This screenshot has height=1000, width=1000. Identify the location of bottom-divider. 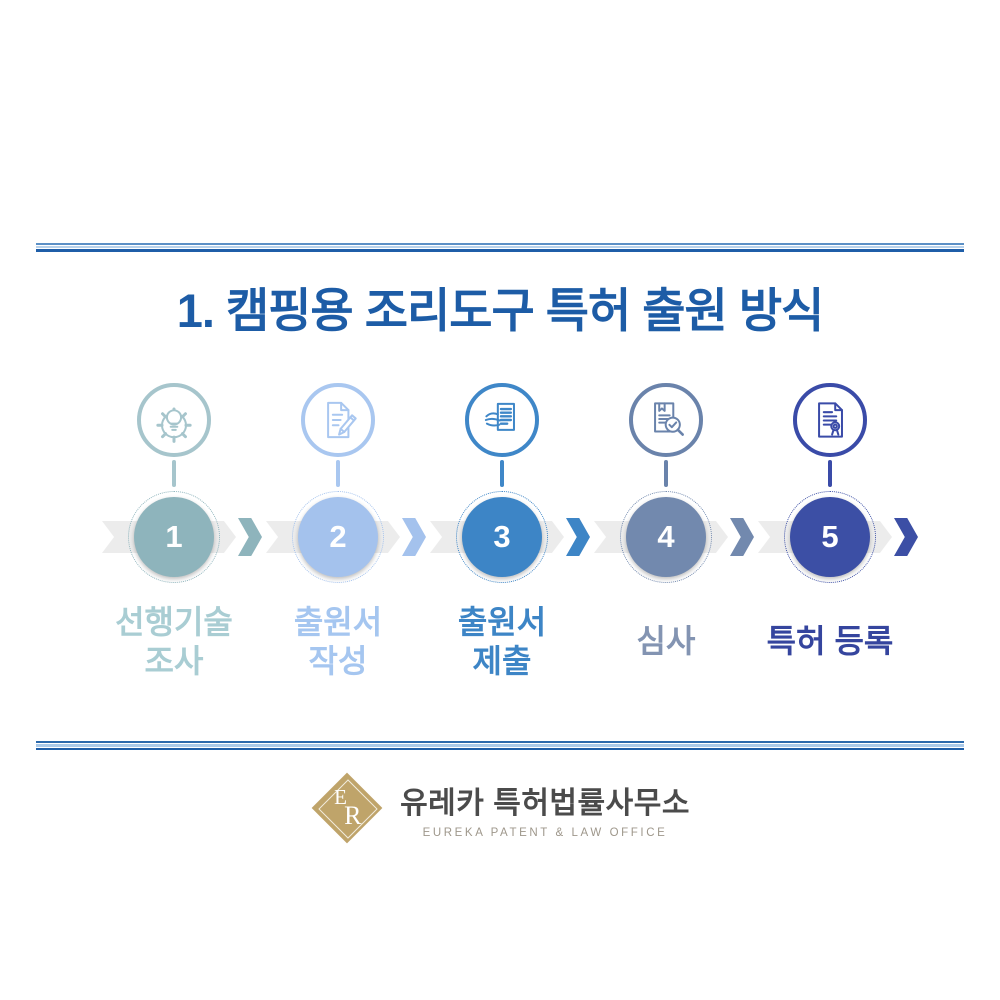
(500, 745).